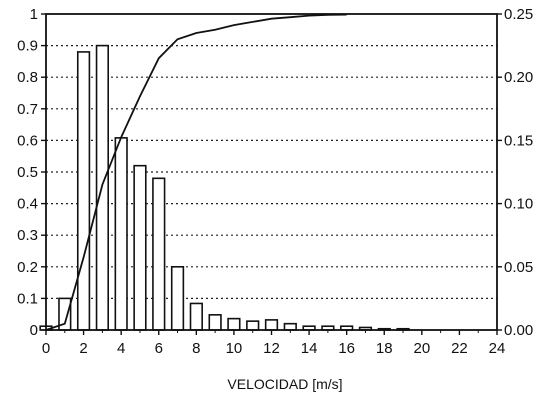 Image resolution: width=550 pixels, height=401 pixels. Describe the element at coordinates (421, 348) in the screenshot. I see `x-tick-label: 20` at that location.